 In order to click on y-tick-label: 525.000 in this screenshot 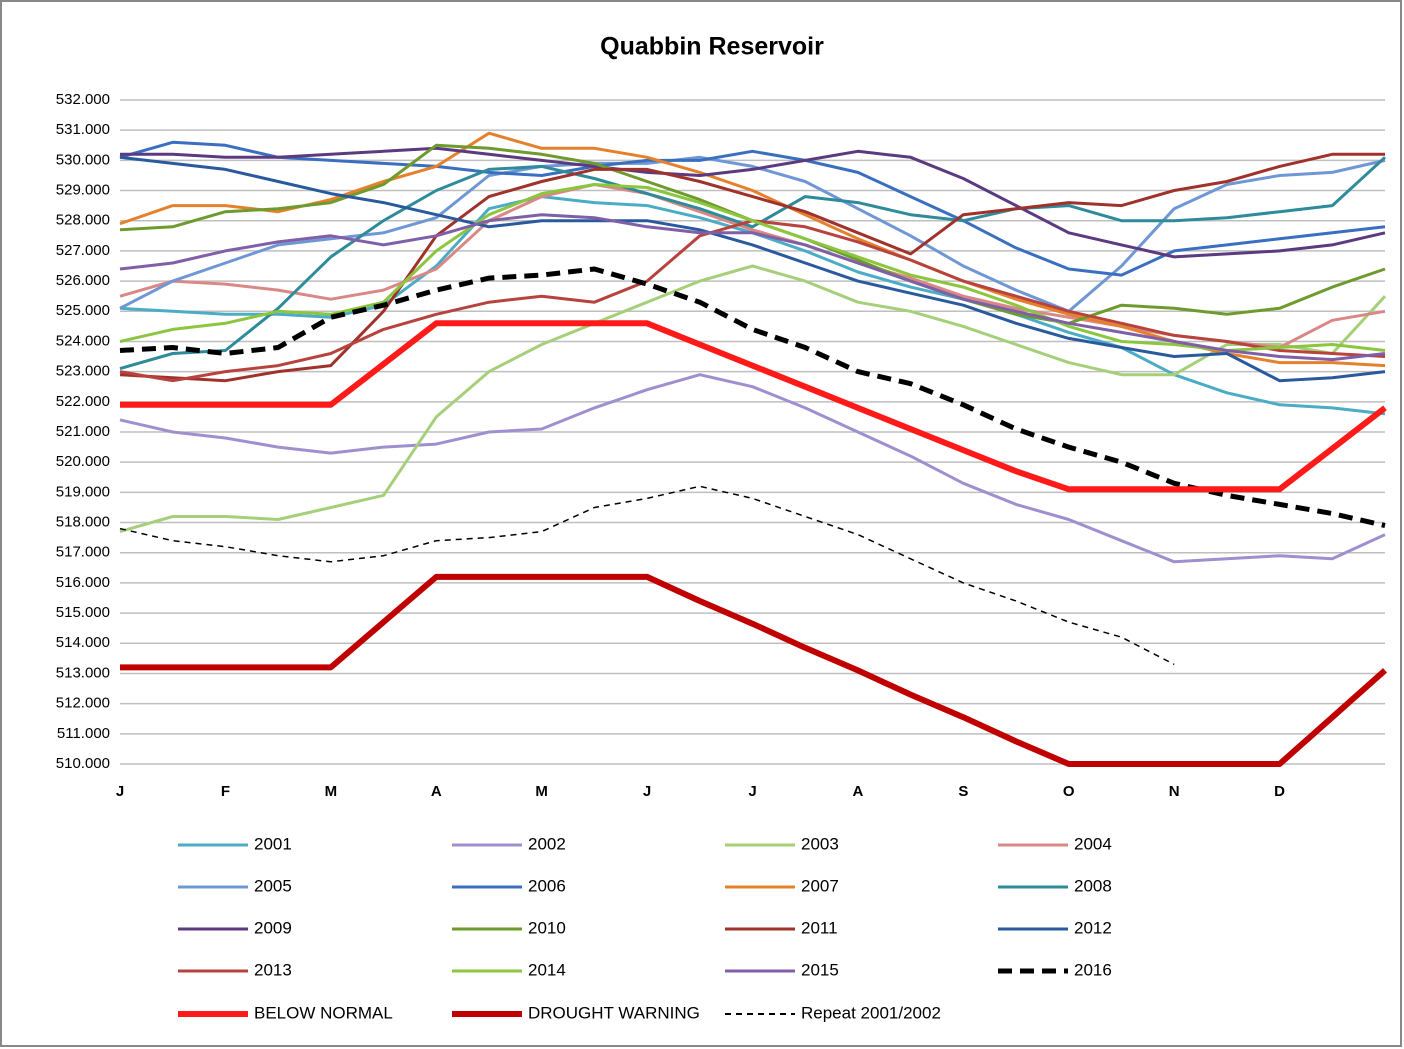, I will do `click(83, 310)`.